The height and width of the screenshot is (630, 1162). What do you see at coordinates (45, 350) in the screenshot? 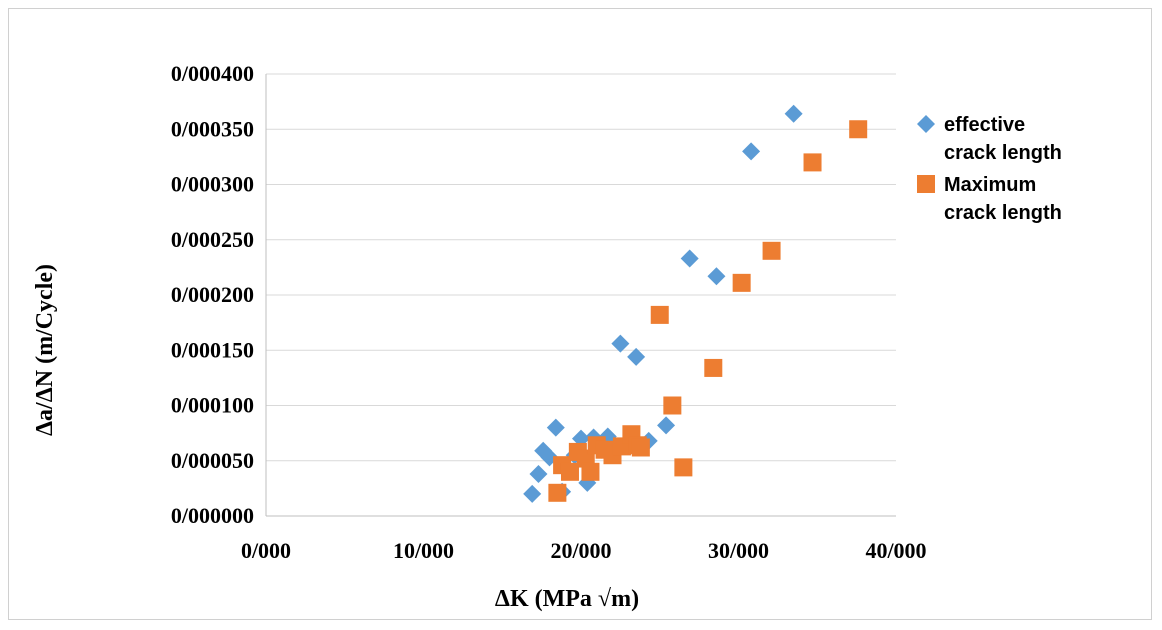
I see `y-axis-title: Δa/ΔN (m/Cycle)` at bounding box center [45, 350].